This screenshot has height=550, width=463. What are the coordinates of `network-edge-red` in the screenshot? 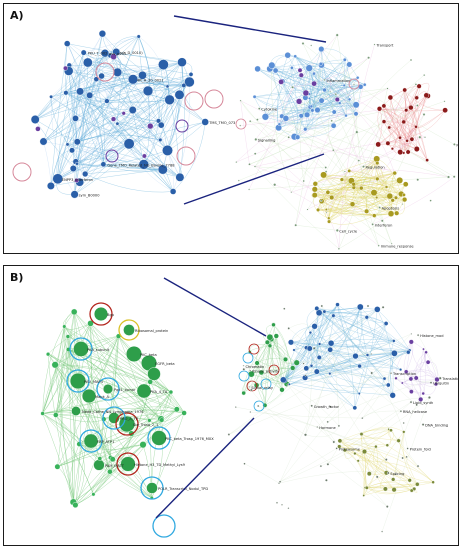 It's located at (412, 98).